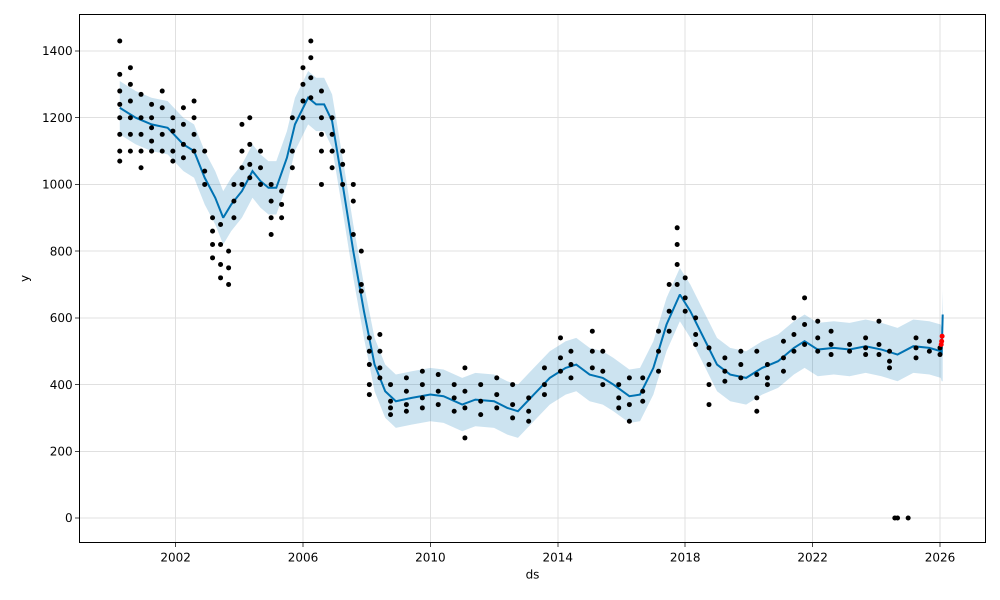 The height and width of the screenshot is (600, 1000). I want to click on x-tick-label: 2022, so click(812, 557).